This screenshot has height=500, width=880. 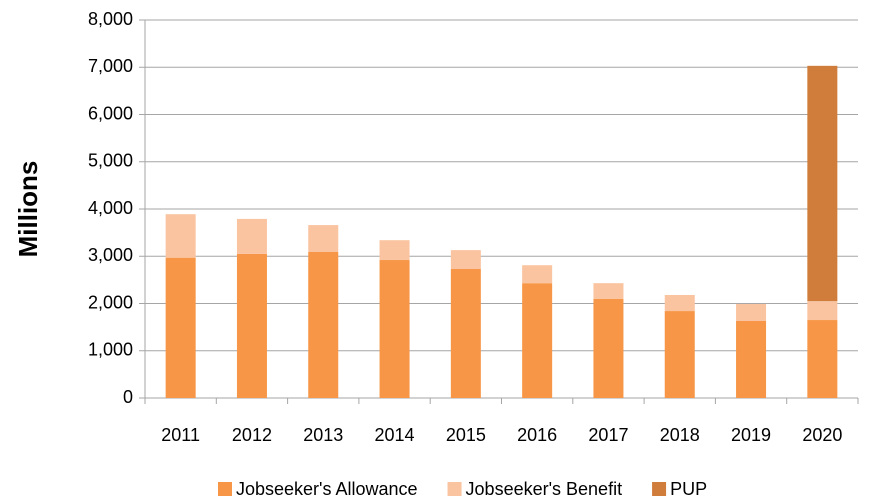 I want to click on x-tick-label: 2020, so click(x=822, y=435).